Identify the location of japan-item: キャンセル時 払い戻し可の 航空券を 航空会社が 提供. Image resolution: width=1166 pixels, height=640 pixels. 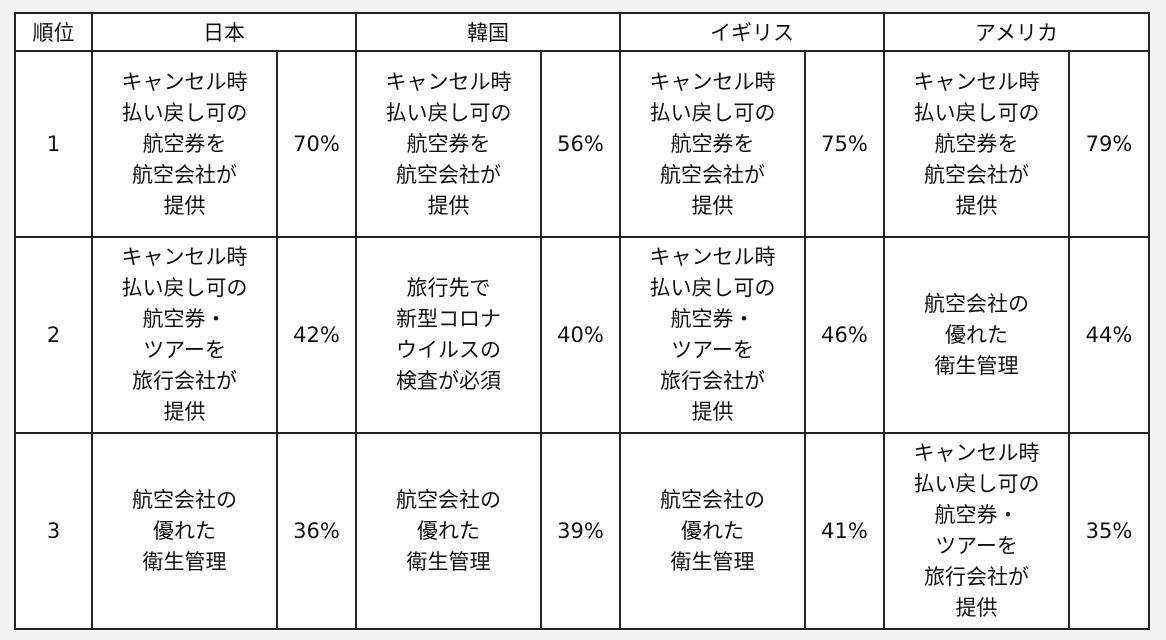
(184, 144).